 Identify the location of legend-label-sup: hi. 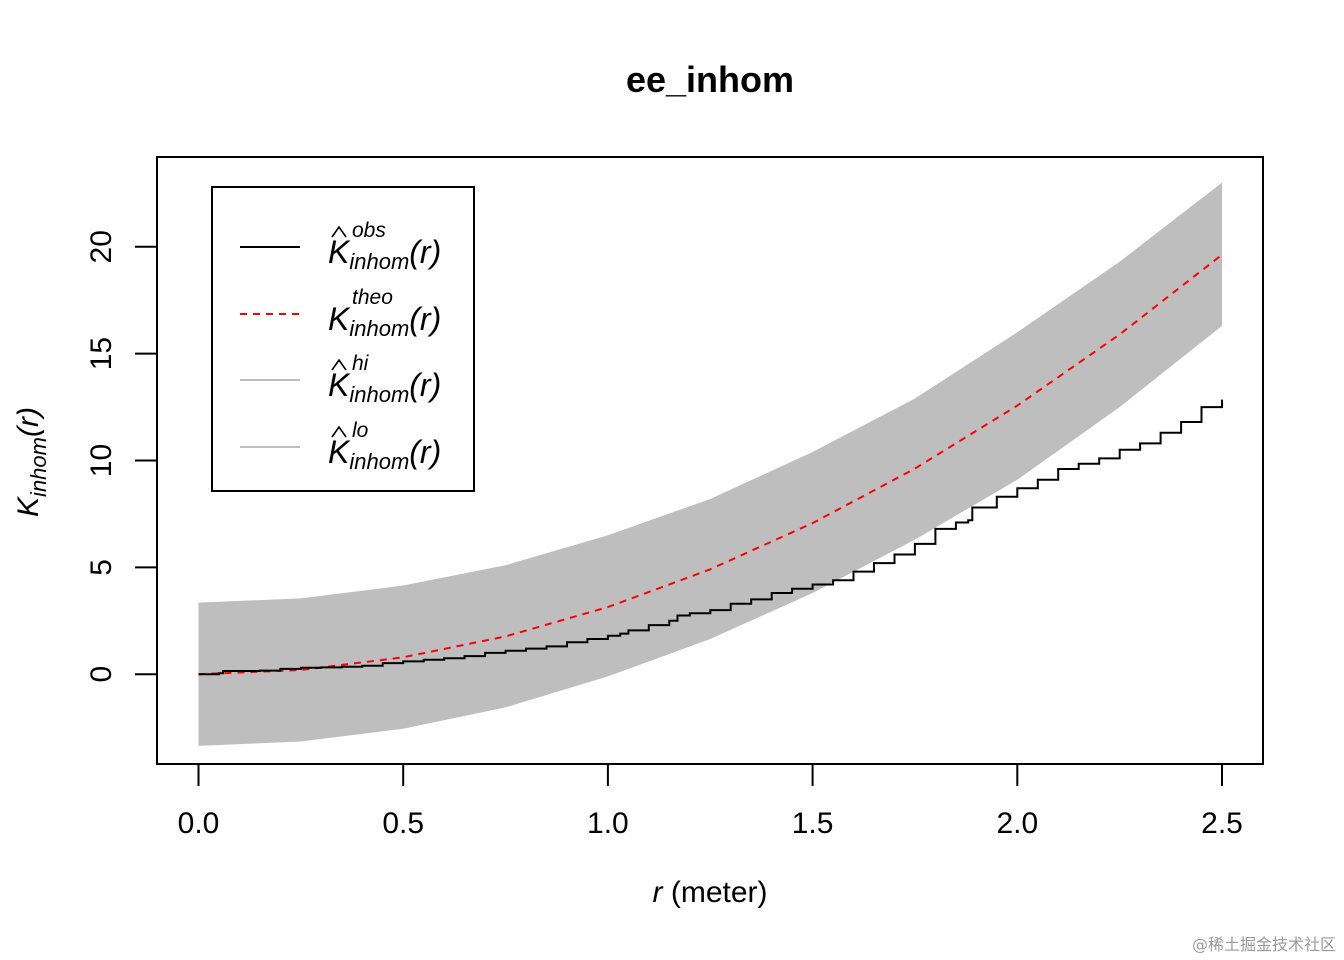
(361, 363).